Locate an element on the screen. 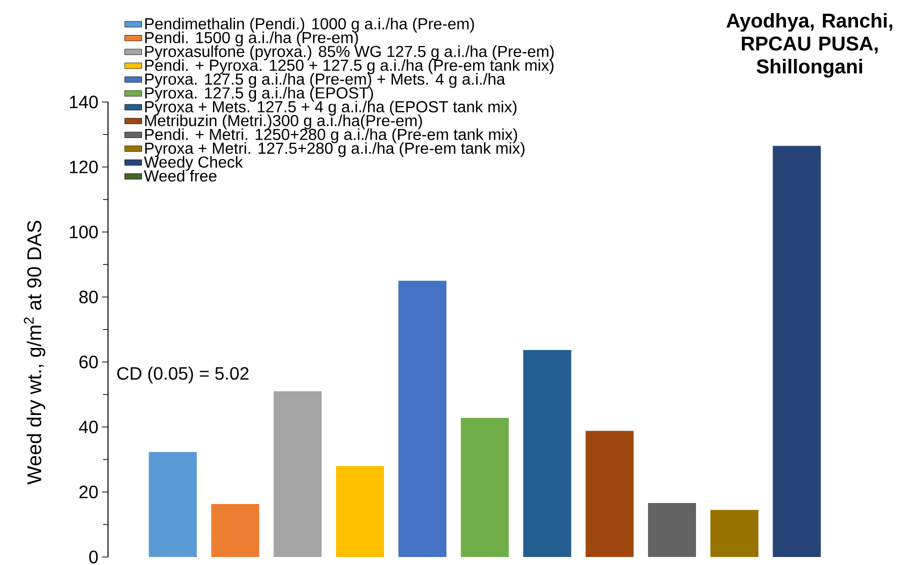 The height and width of the screenshot is (565, 924). legend-label: Pendi. + Pyroxa. 1250 + 127.5 g a.i./ha (Pre-em tank mix) is located at coordinates (349, 66).